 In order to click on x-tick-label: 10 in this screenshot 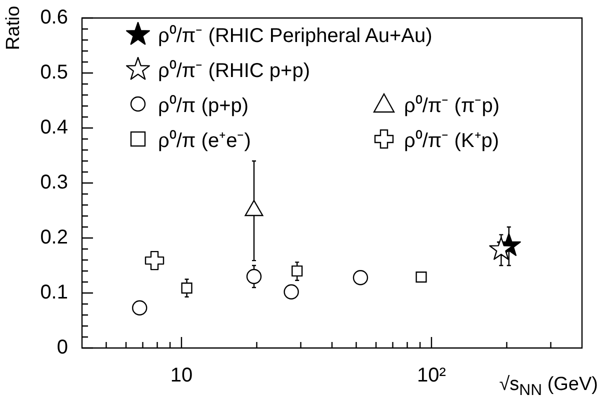, I will do `click(181, 375)`.